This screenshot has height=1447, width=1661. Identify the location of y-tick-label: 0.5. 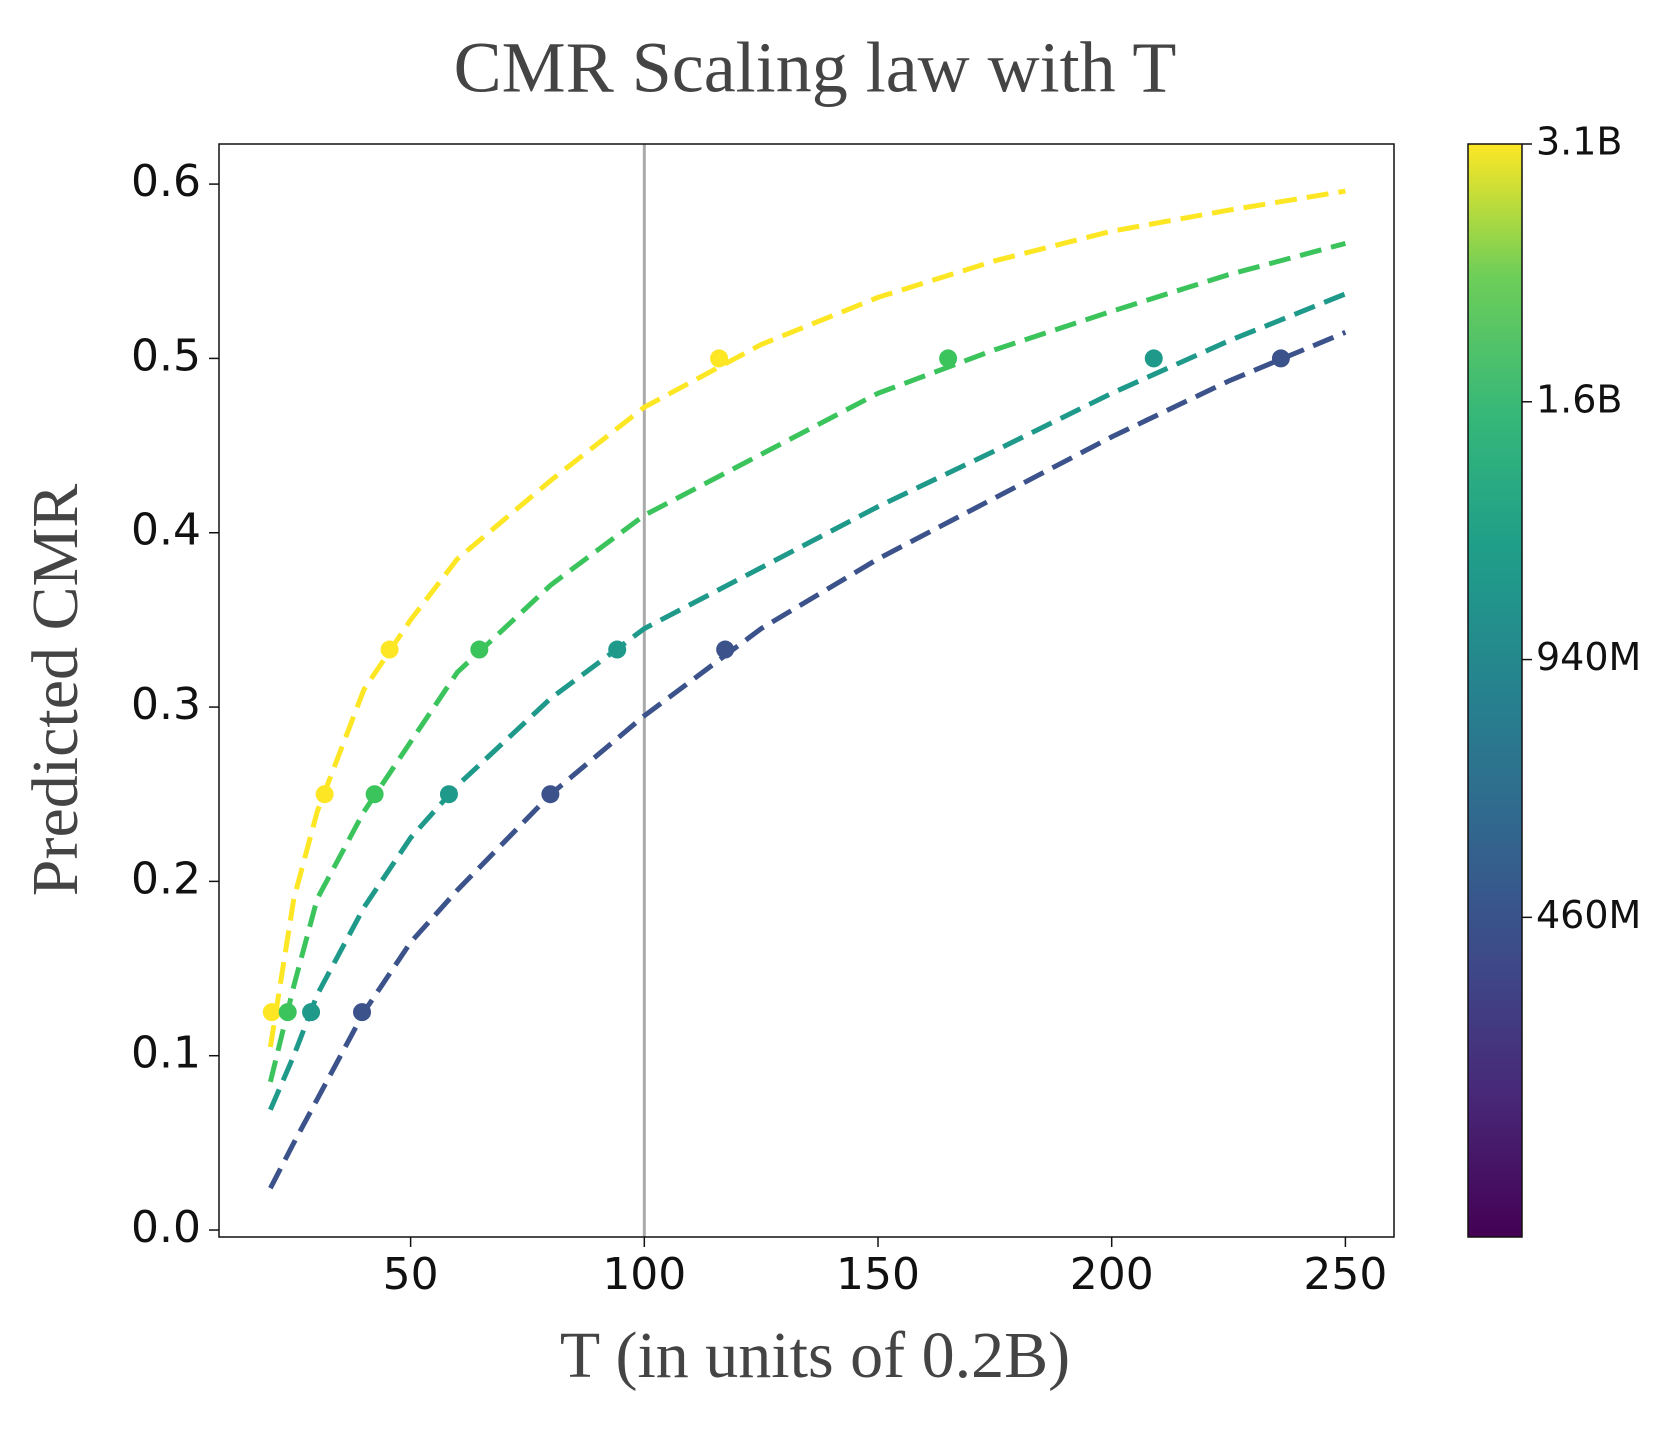
(166, 355).